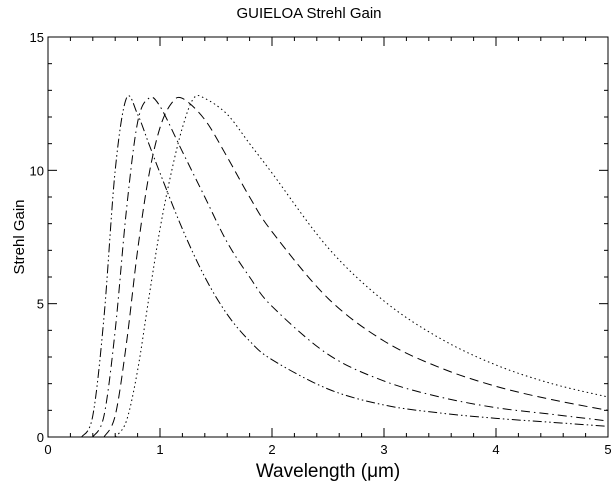 The width and height of the screenshot is (611, 488). I want to click on x-tick-label: 1, so click(159, 449).